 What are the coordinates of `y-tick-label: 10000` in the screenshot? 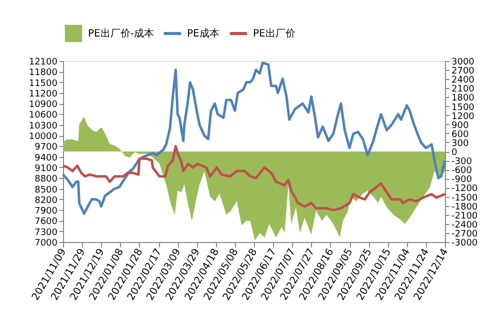 It's located at (43, 137).